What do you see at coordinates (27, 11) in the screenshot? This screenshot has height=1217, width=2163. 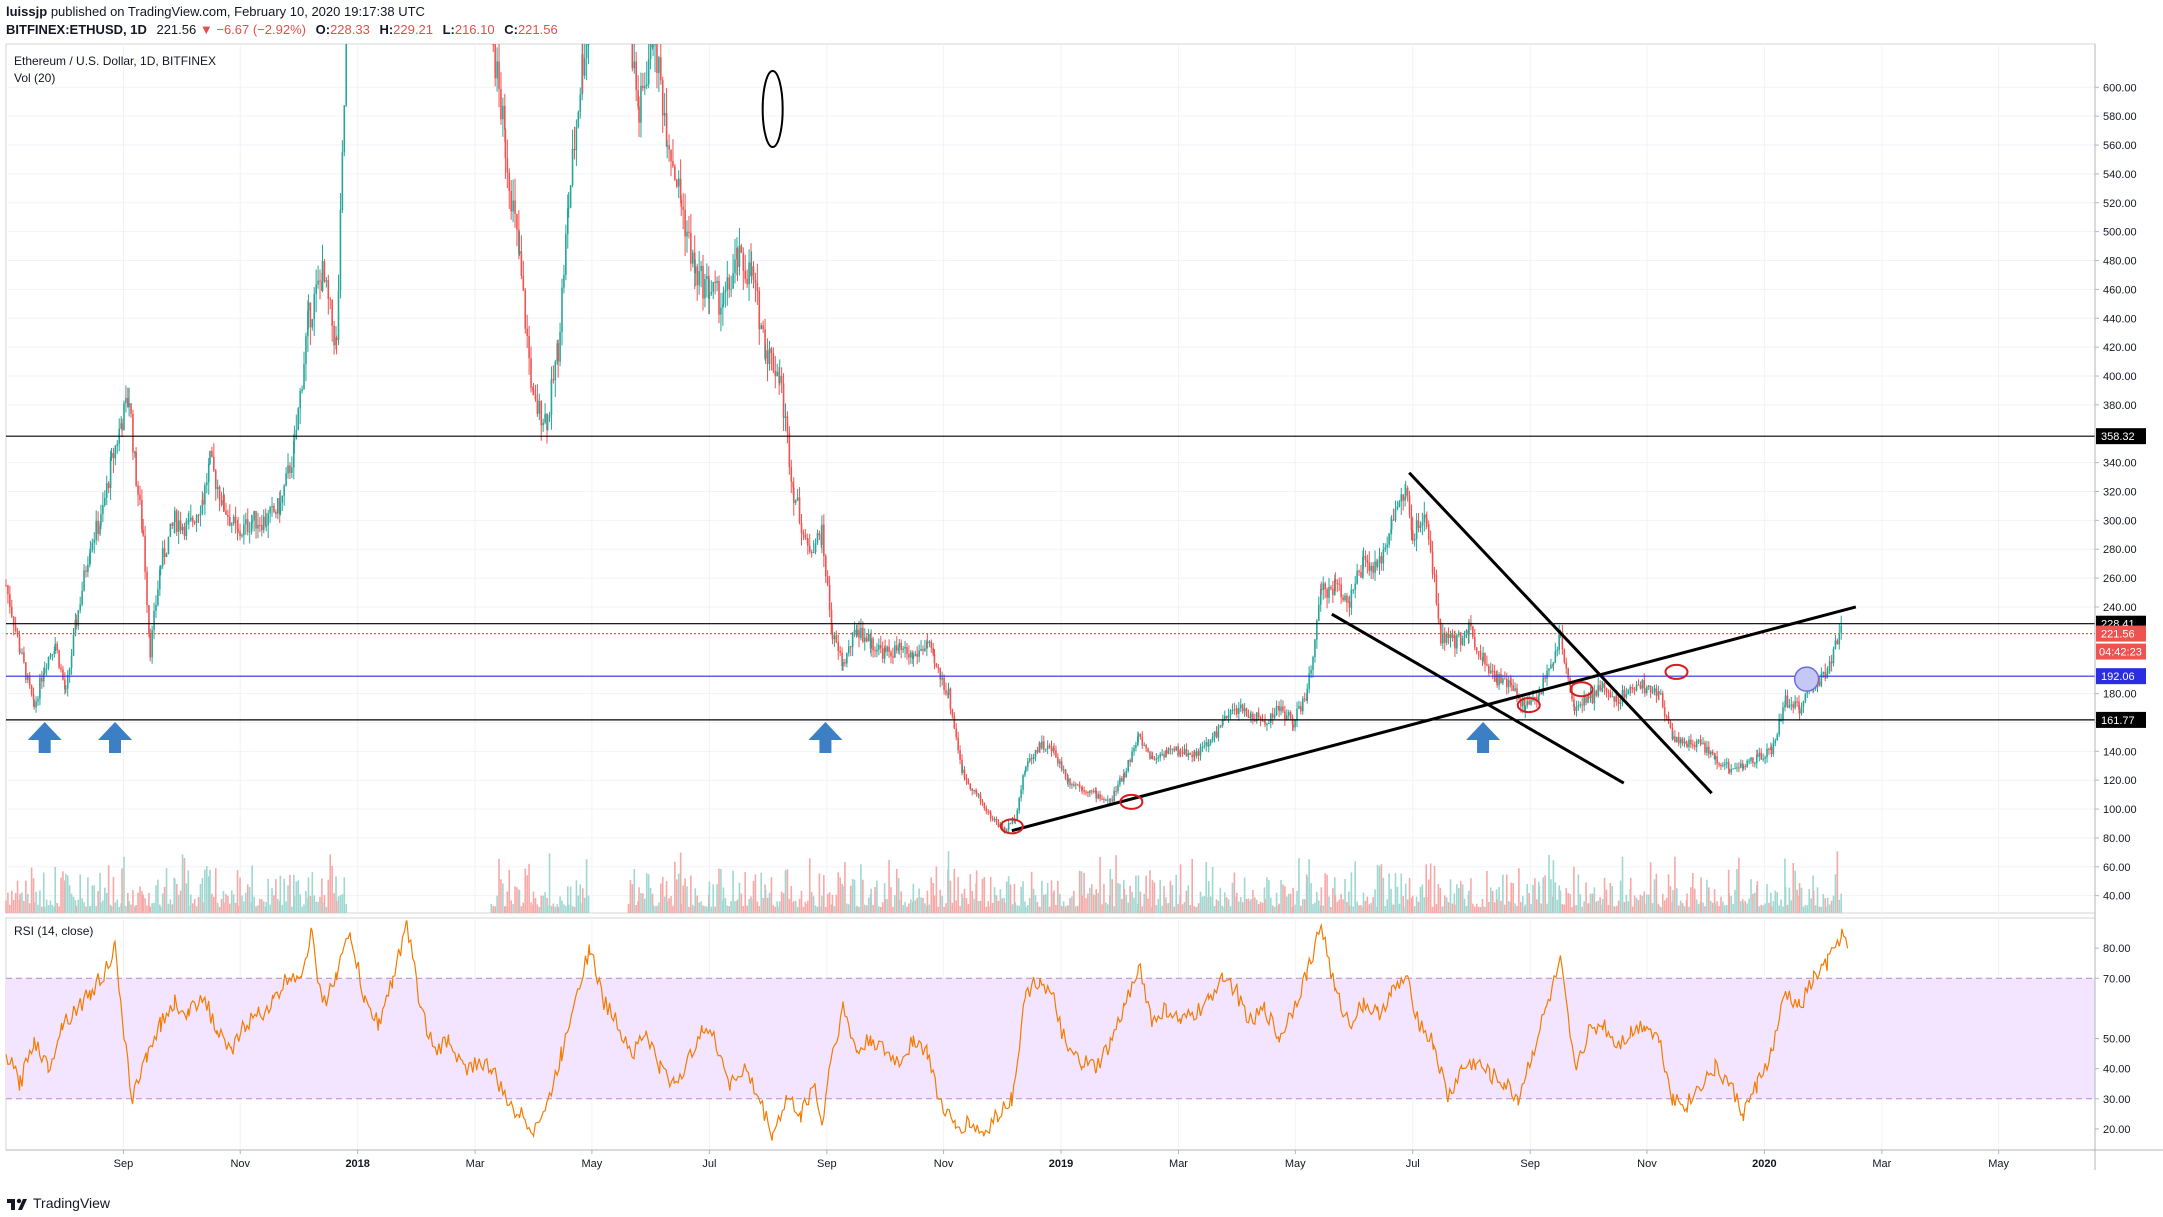 I see `publisher: luissjp` at bounding box center [27, 11].